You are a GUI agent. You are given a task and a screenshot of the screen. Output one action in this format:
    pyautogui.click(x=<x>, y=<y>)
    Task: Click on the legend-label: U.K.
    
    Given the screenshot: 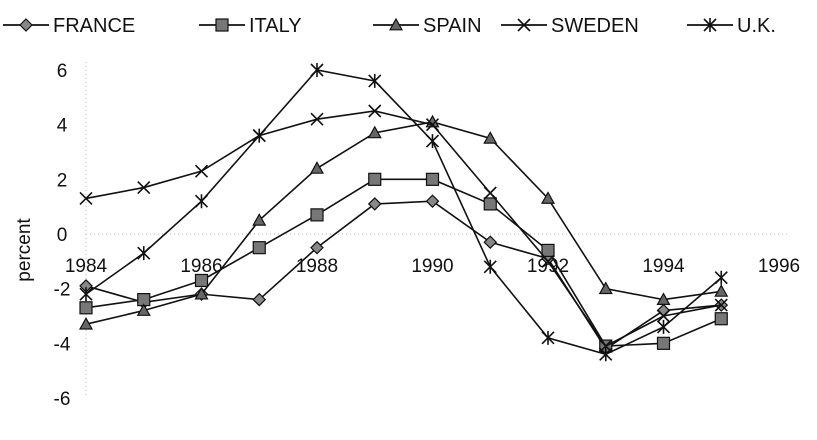 What is the action you would take?
    pyautogui.click(x=756, y=26)
    